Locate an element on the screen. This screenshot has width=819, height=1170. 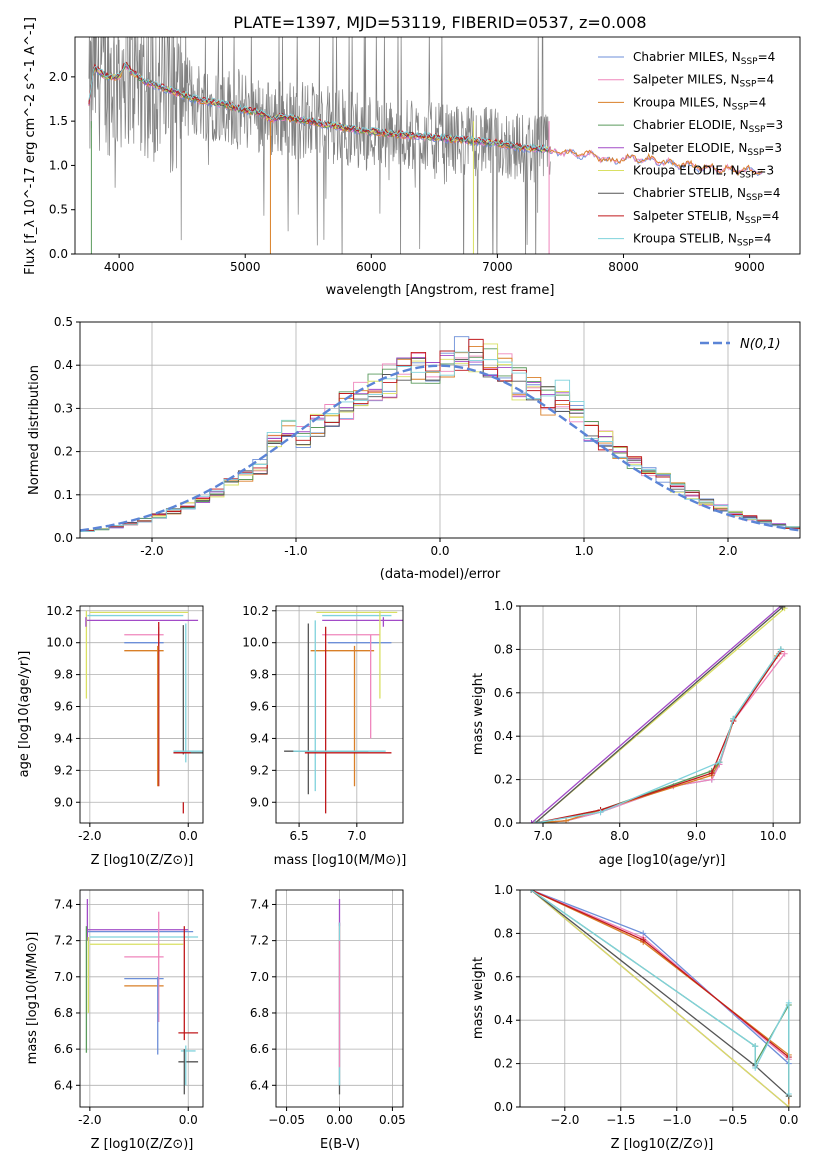
y-tick-label: 9.4 is located at coordinates (63, 738).